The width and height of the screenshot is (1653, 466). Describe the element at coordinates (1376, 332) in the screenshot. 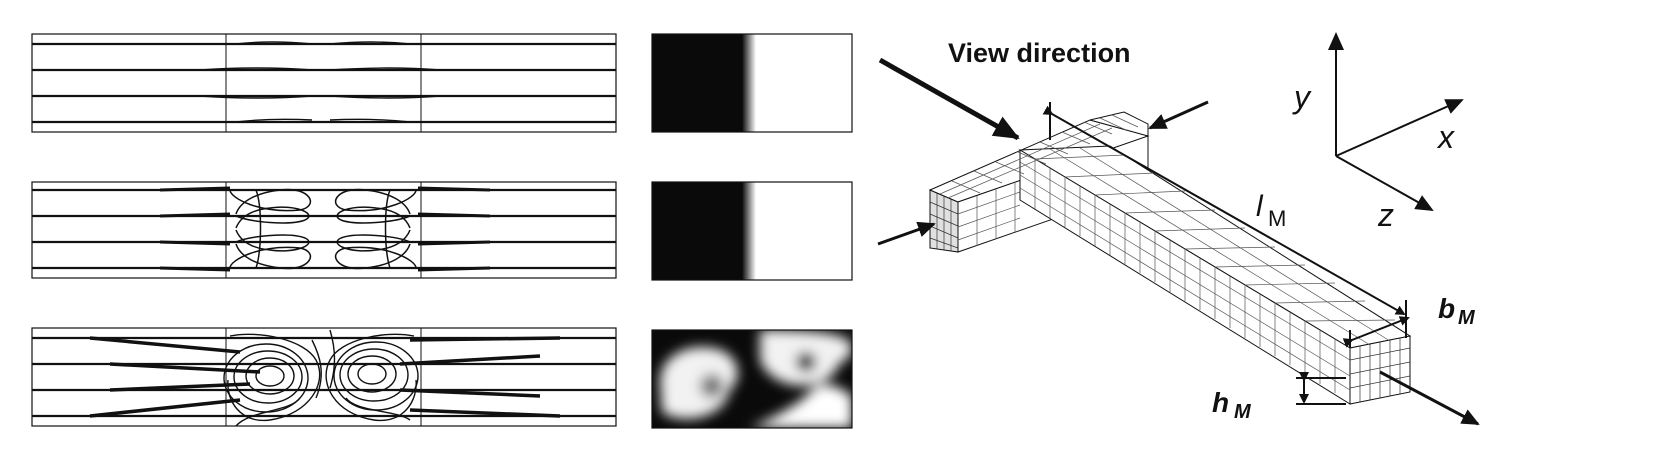

I see `width-dimension` at that location.